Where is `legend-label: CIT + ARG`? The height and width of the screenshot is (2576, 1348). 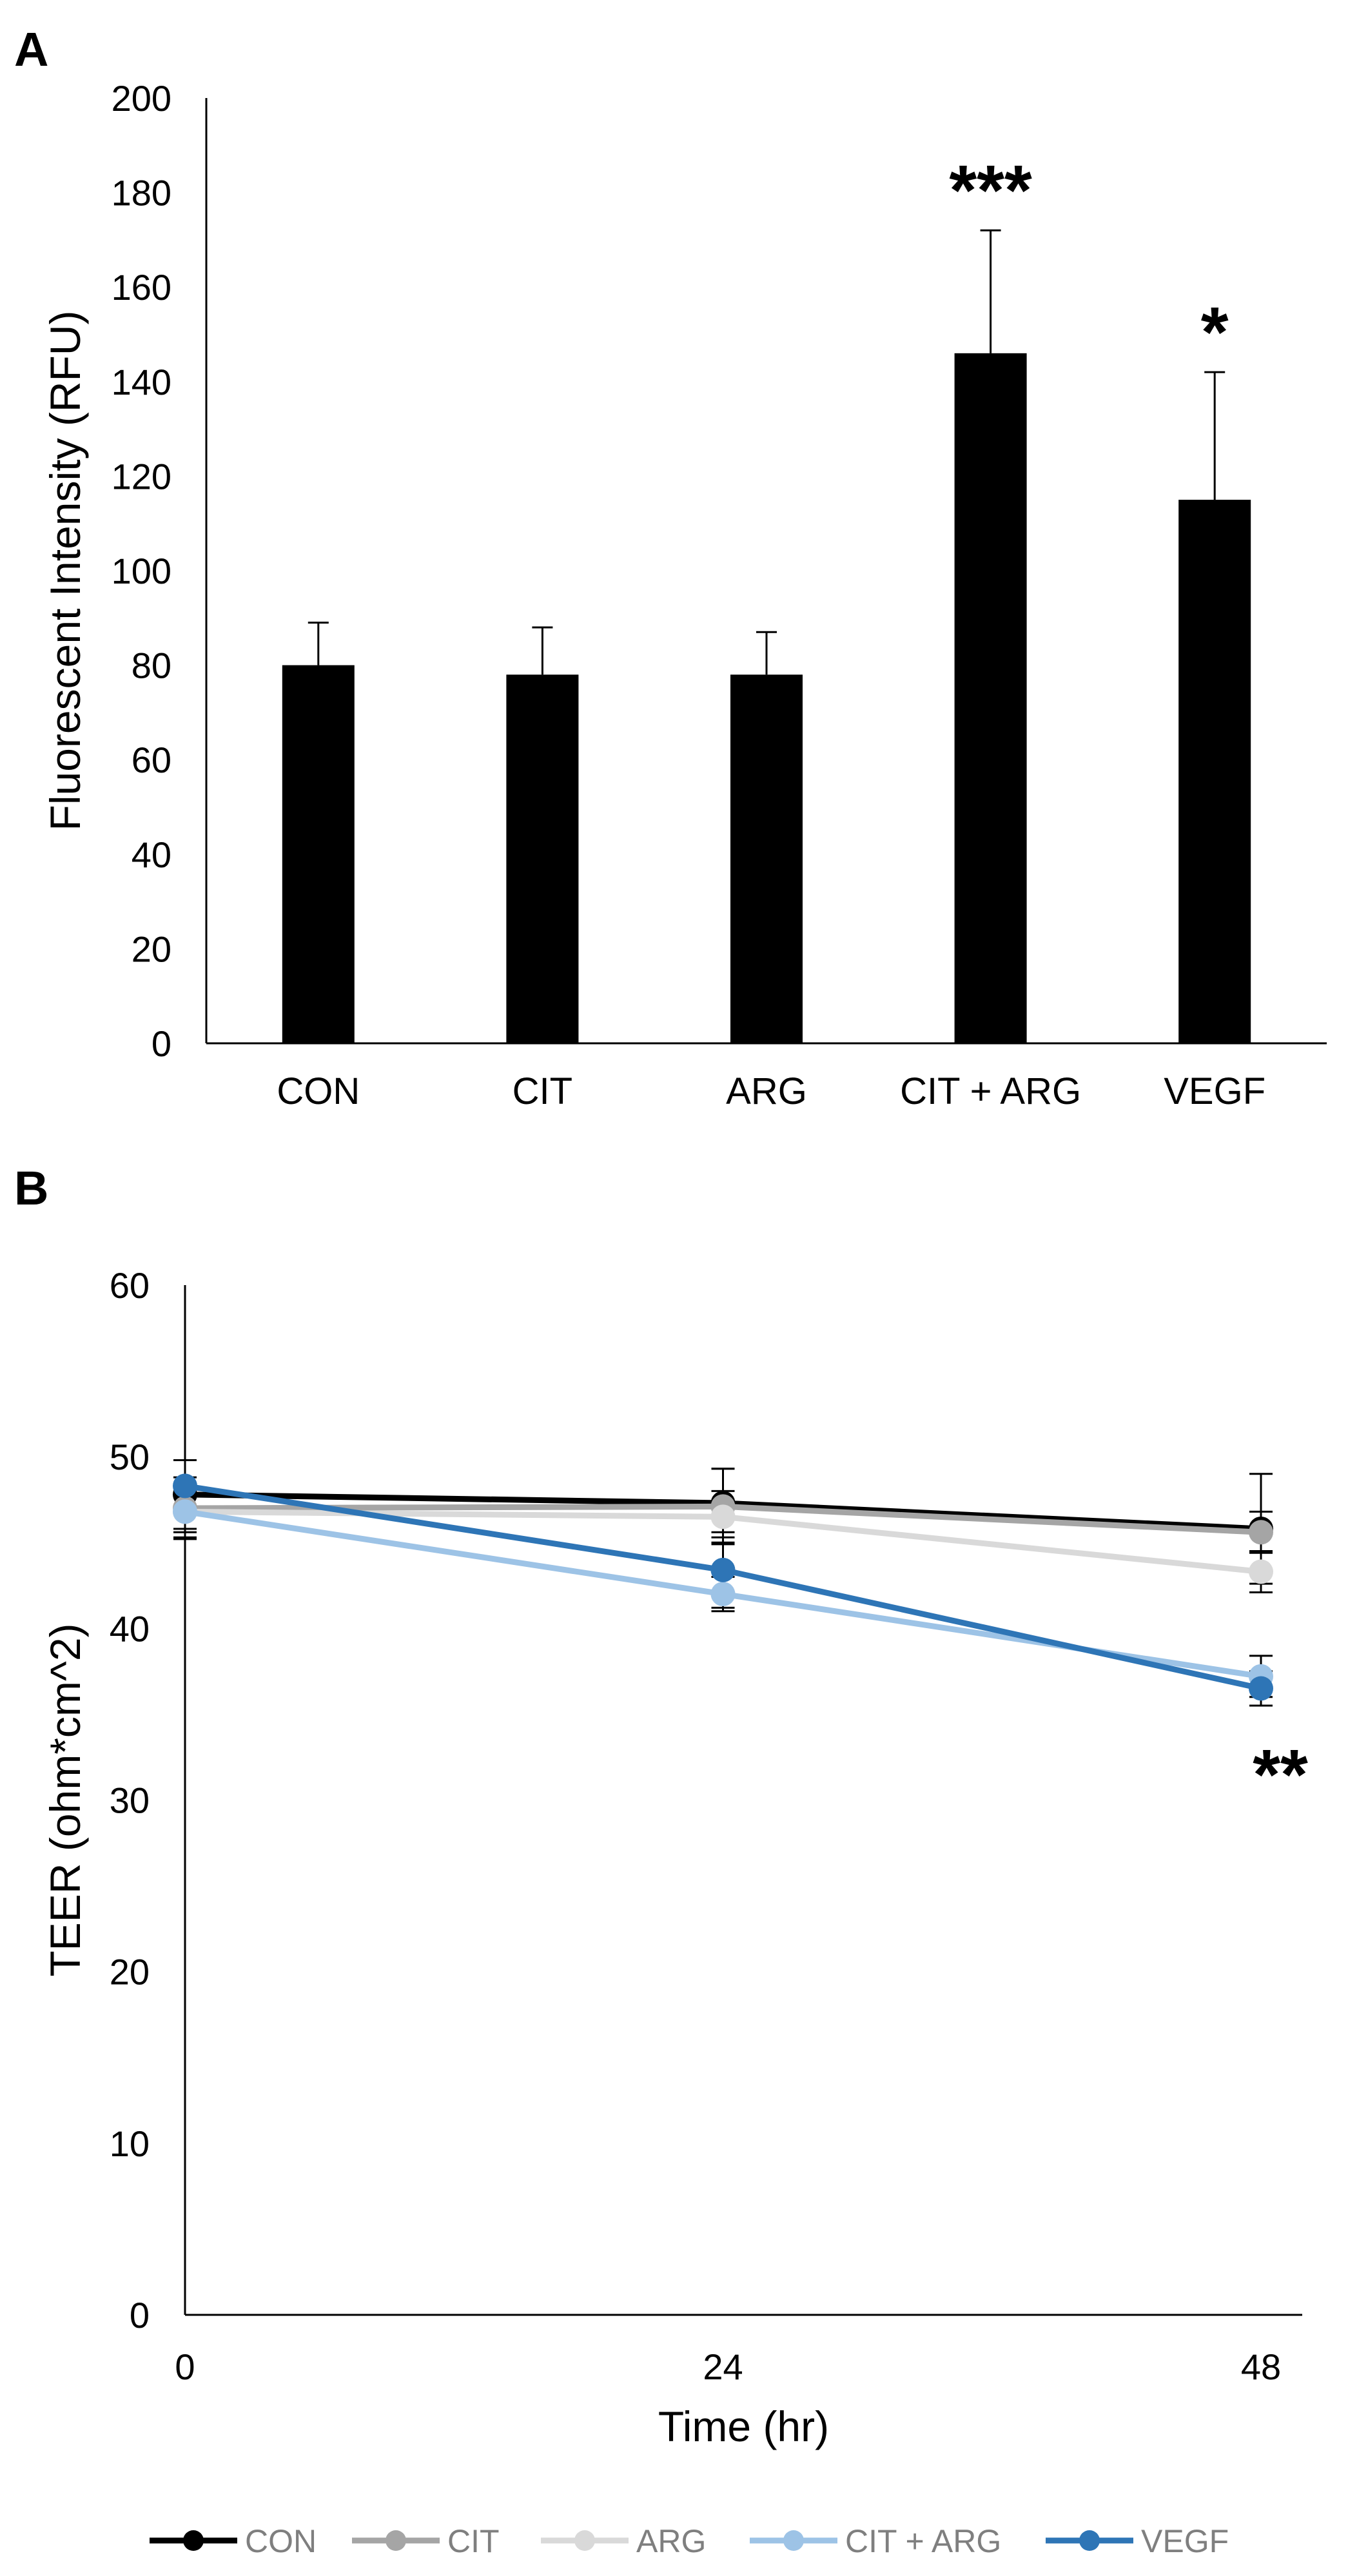
legend-label: CIT + ARG is located at coordinates (923, 2541).